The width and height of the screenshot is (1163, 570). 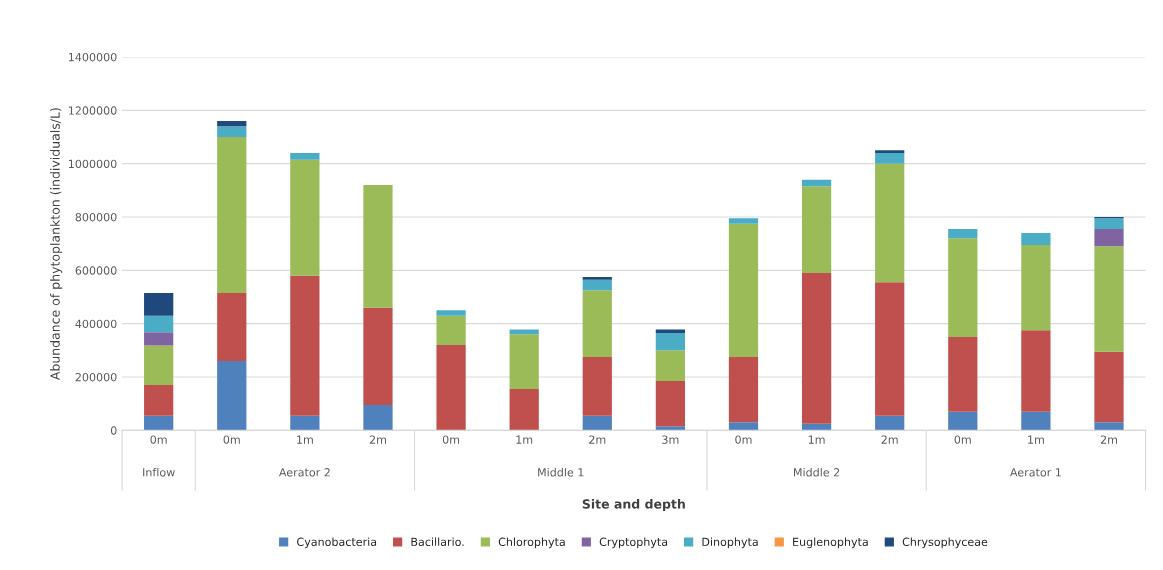 What do you see at coordinates (561, 472) in the screenshot?
I see `text: Middle 1` at bounding box center [561, 472].